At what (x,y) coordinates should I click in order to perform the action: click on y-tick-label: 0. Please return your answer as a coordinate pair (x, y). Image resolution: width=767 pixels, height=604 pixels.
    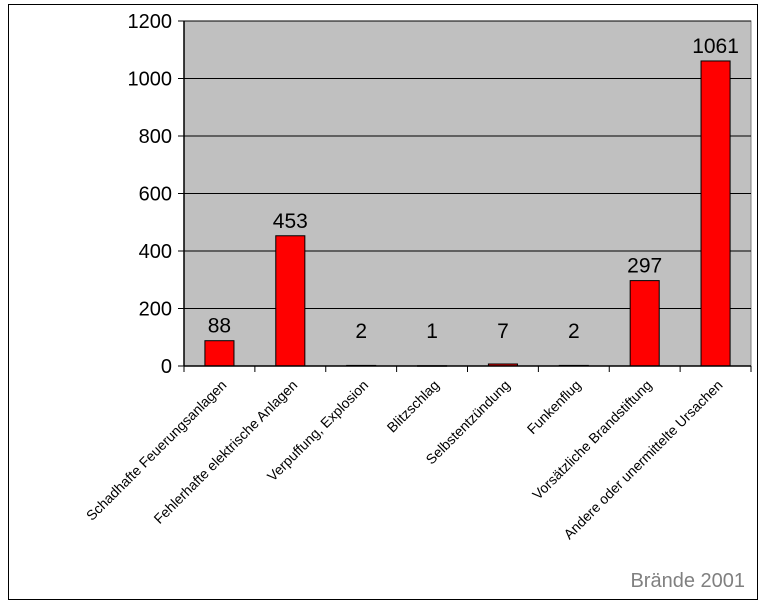
    Looking at the image, I should click on (166, 367).